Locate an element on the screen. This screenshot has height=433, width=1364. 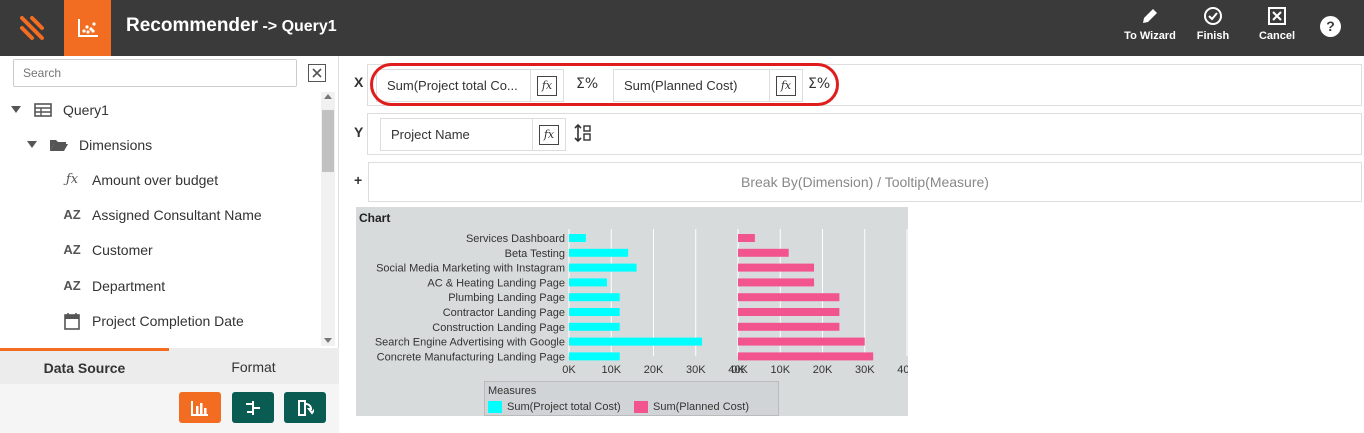
y-axis-shelf: Project Name fx is located at coordinates (864, 134).